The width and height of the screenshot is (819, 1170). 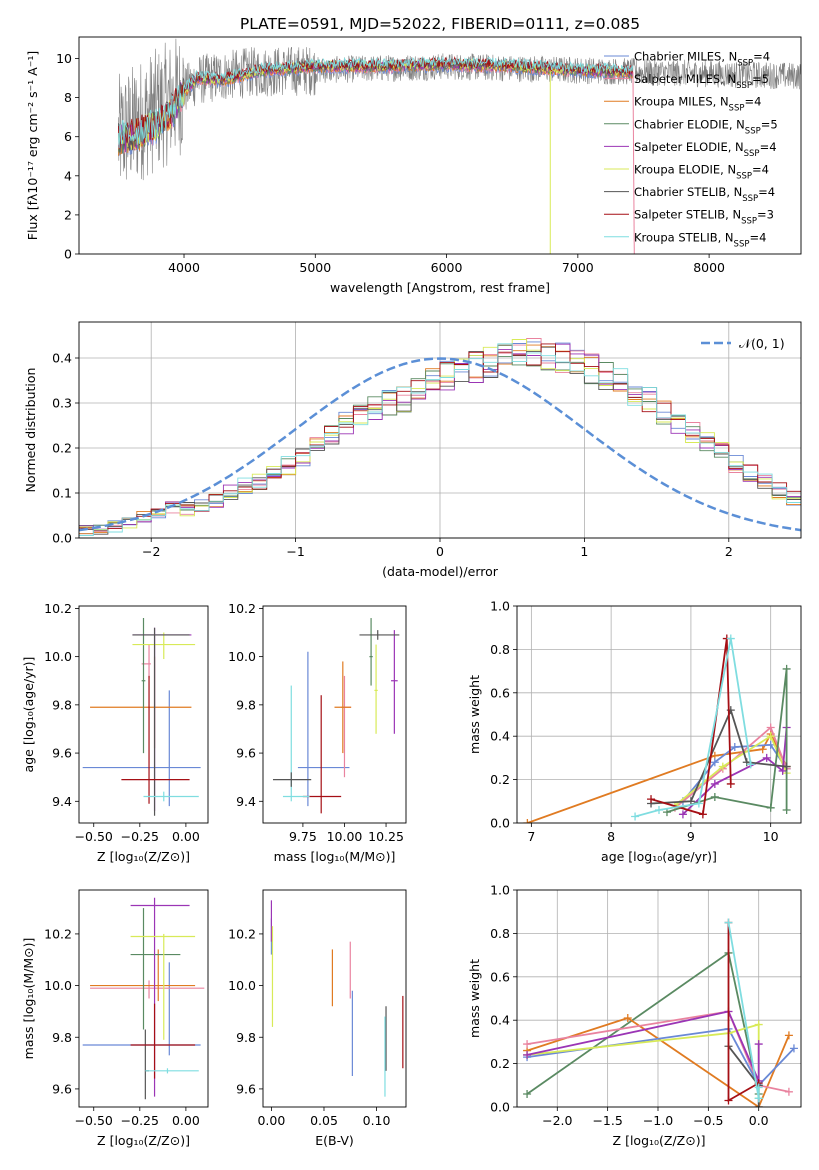 What do you see at coordinates (557, 1120) in the screenshot?
I see `x-tick-label: −2.0` at bounding box center [557, 1120].